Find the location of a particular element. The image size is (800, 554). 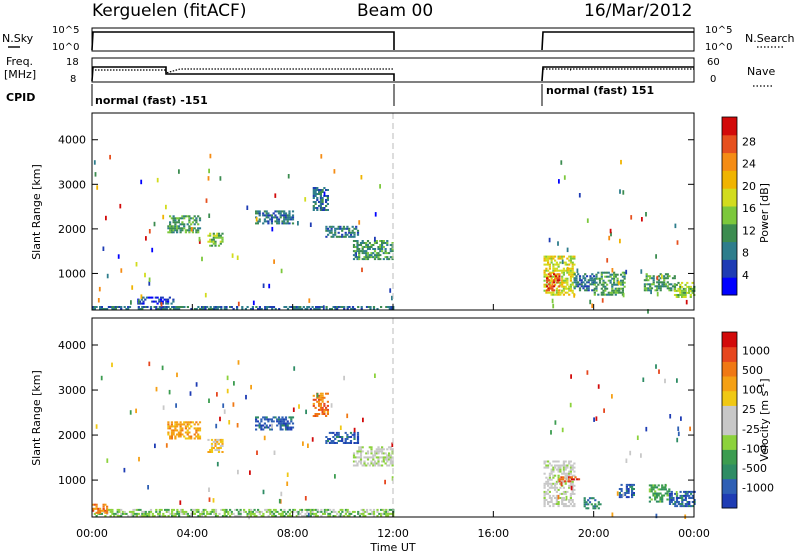

x-tick-label: 16:00 is located at coordinates (493, 533).